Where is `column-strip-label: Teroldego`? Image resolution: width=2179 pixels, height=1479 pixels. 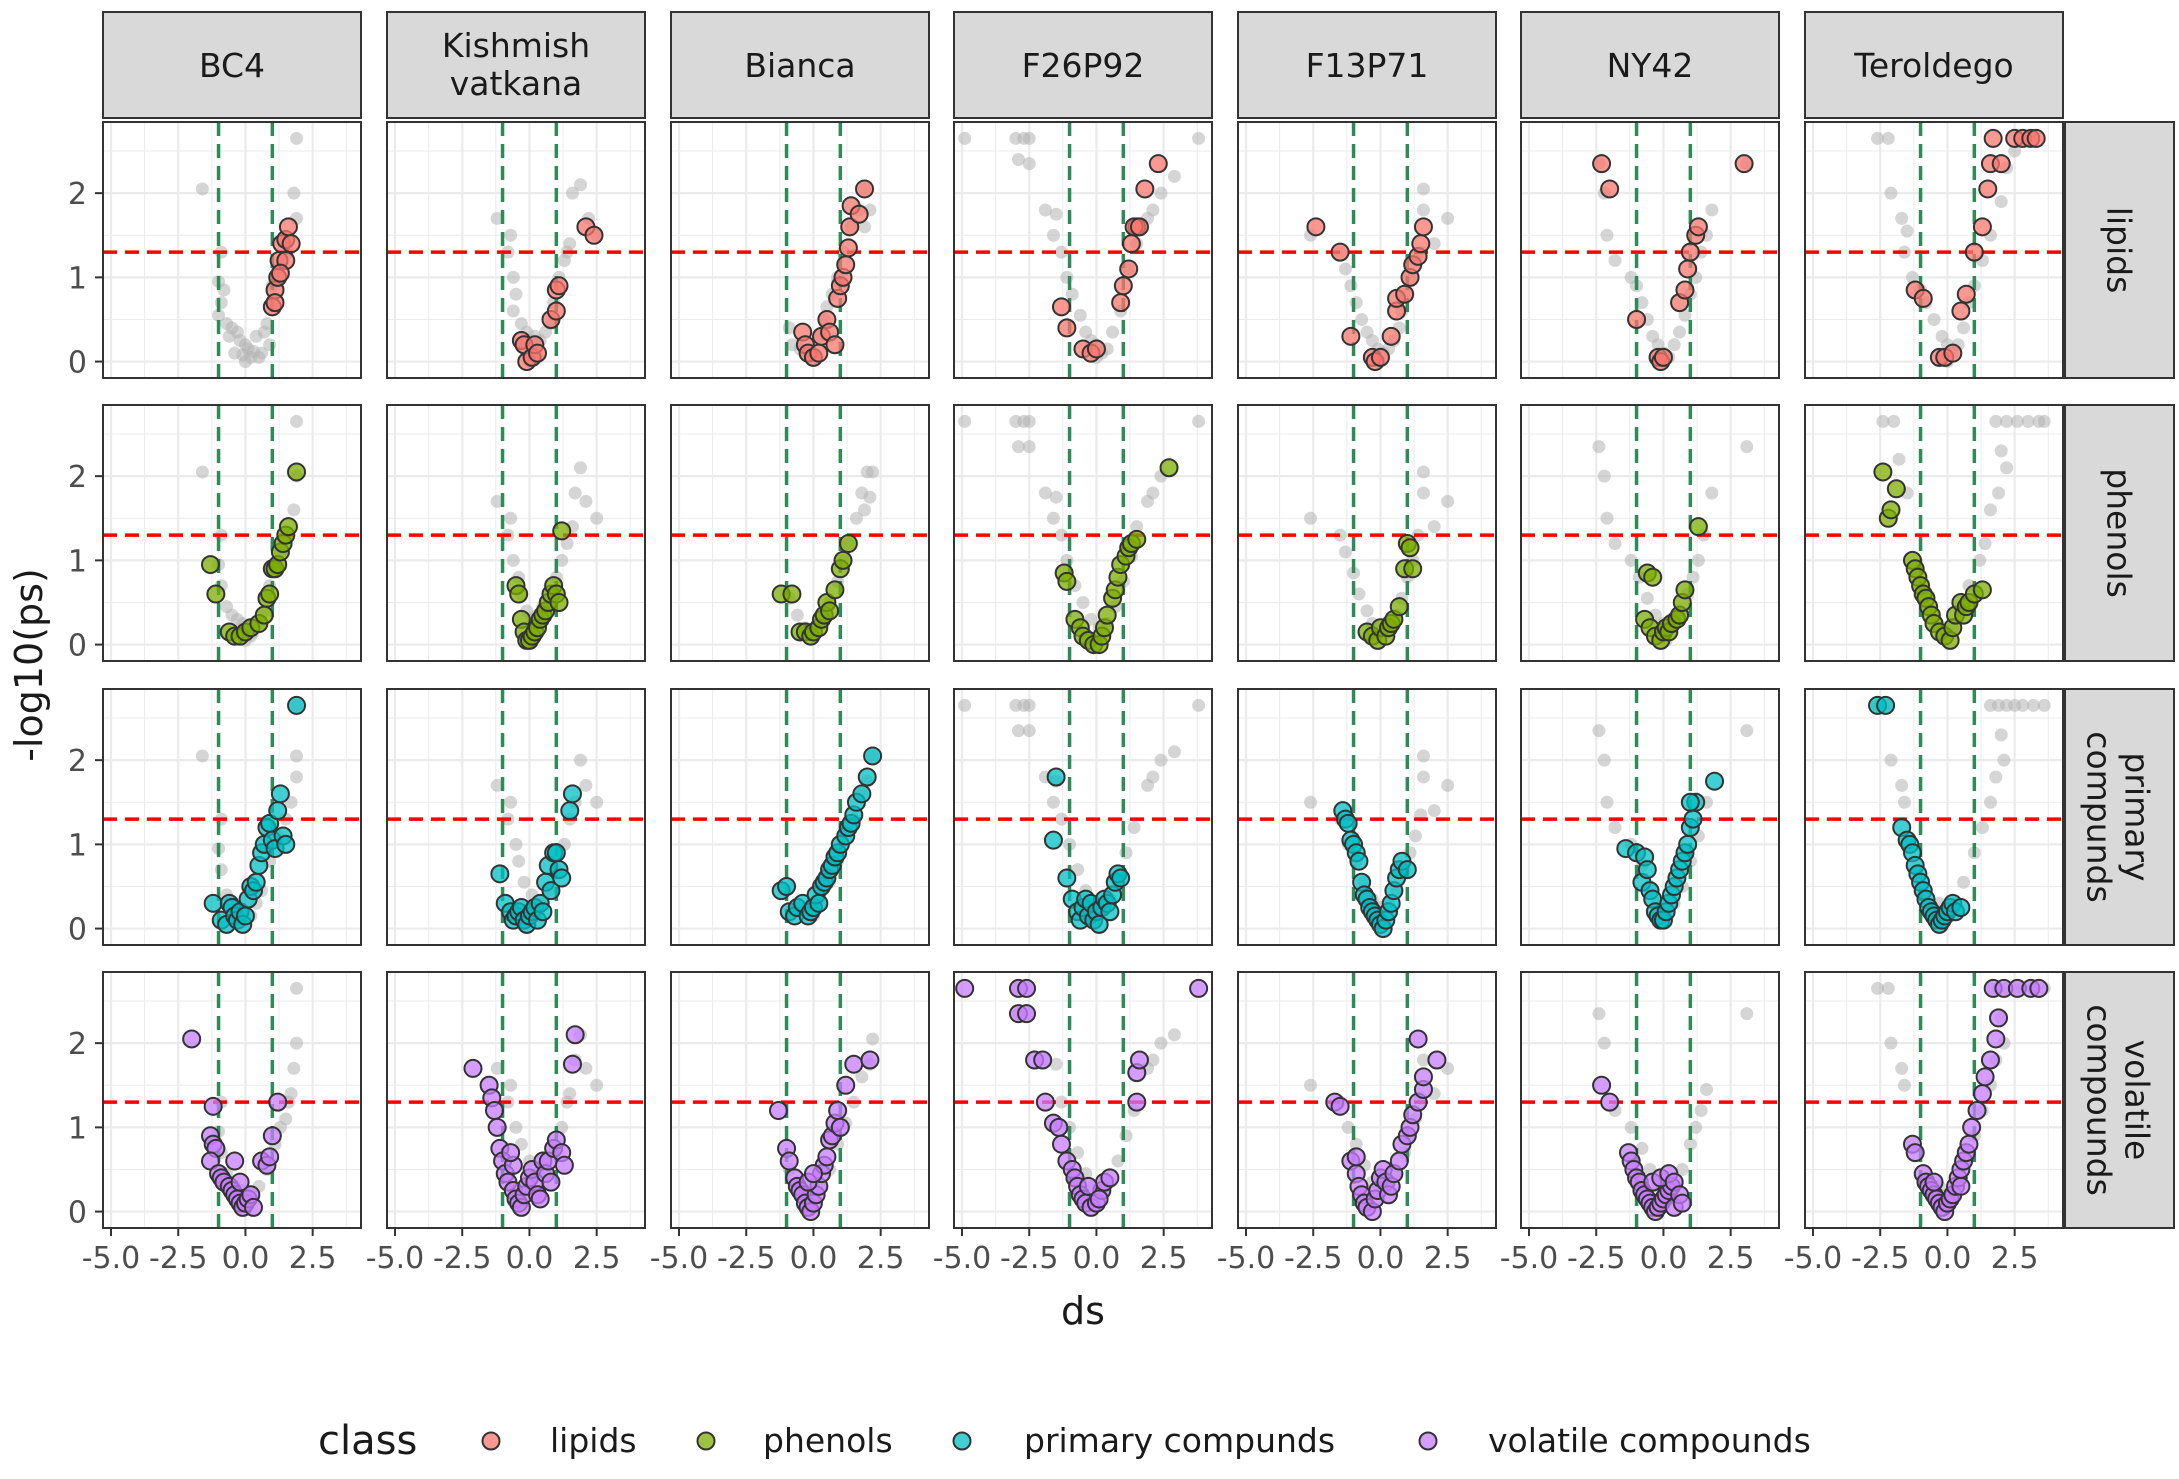
column-strip-label: Teroldego is located at coordinates (1933, 65).